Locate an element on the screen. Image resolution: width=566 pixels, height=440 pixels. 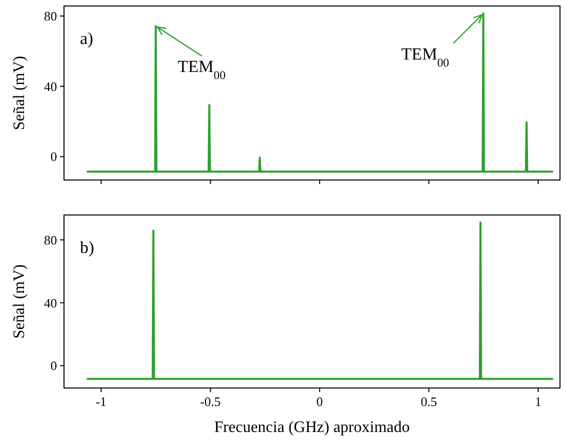
x-tick-label: 0 is located at coordinates (319, 401).